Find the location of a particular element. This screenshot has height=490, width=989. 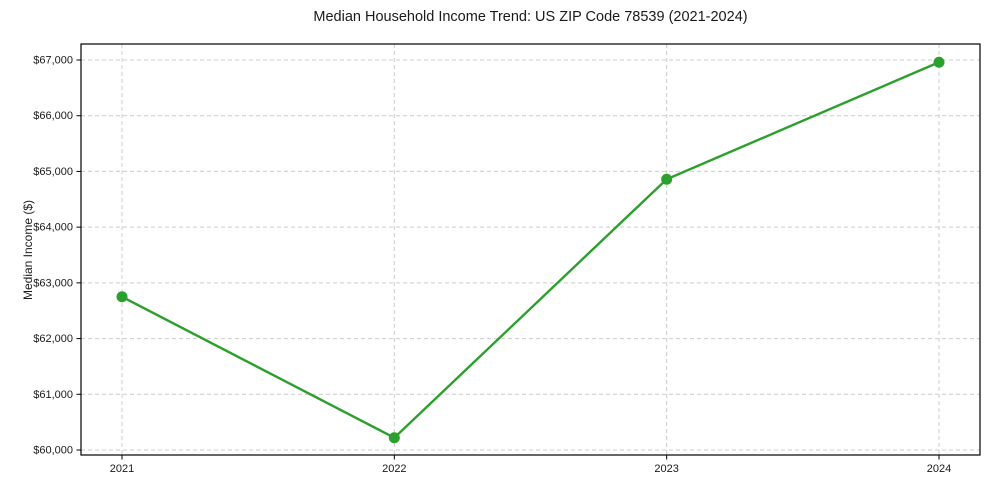

y-tick-label: $66,000 is located at coordinates (53, 116).